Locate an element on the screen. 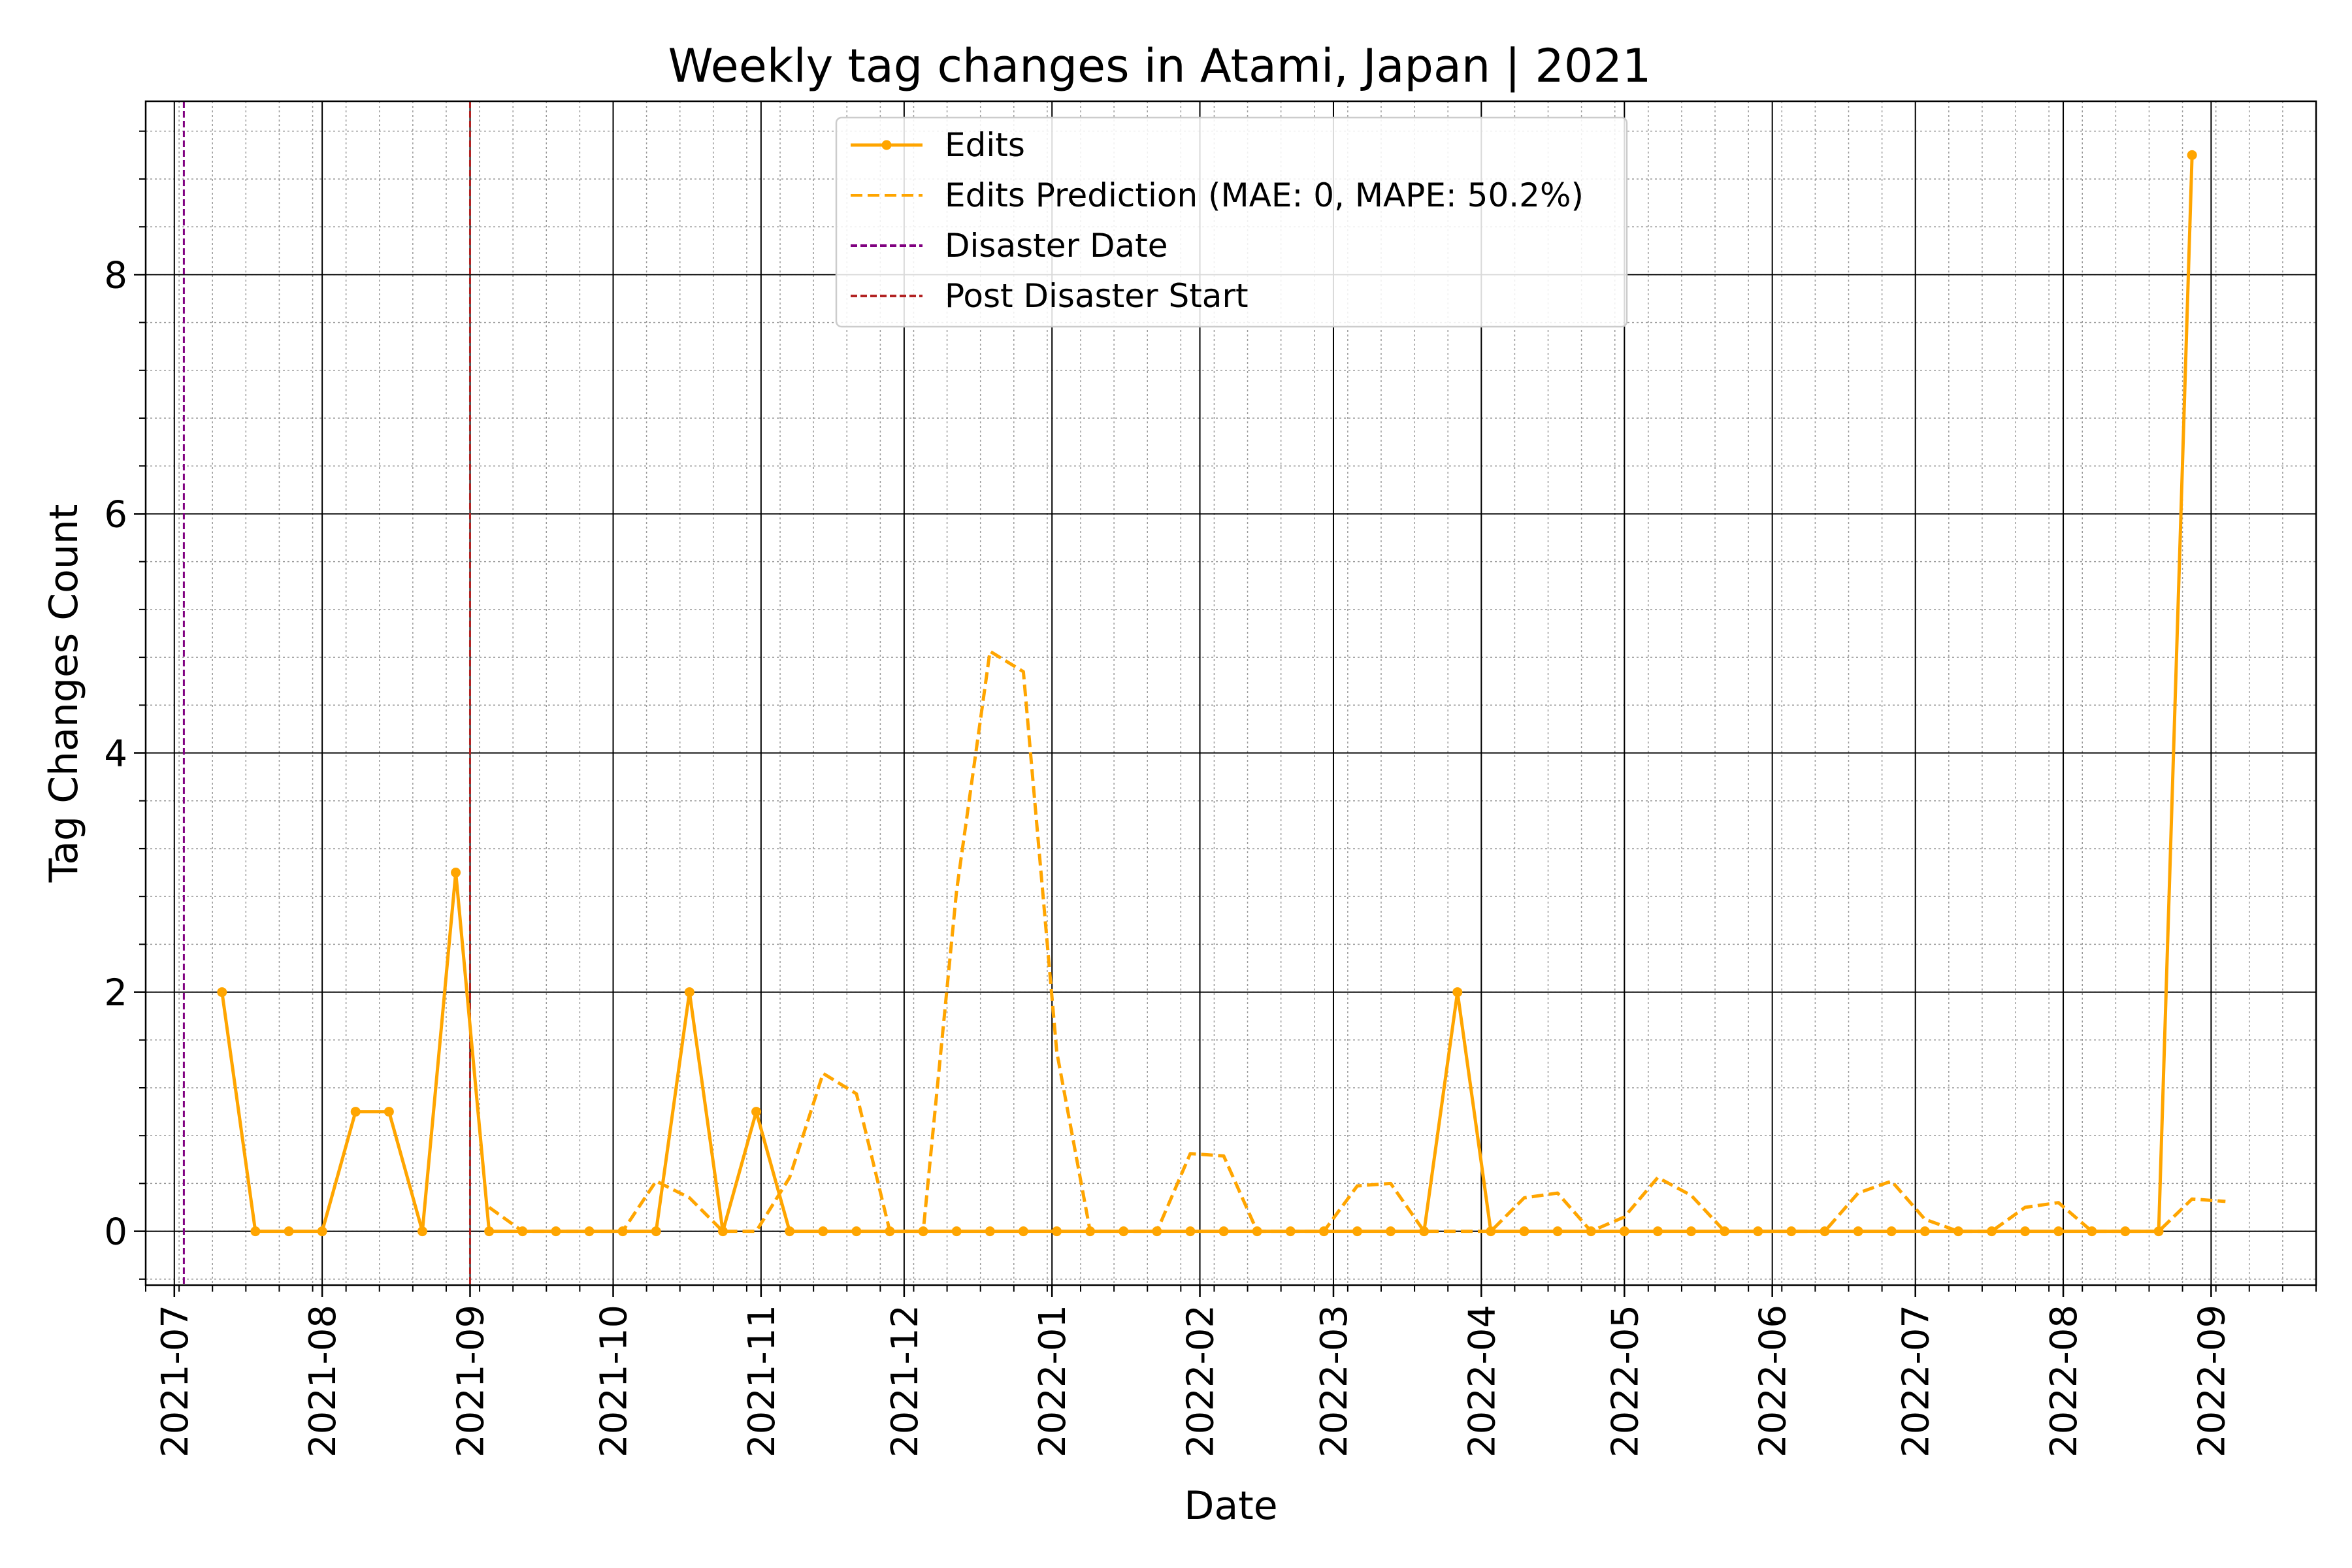 Image resolution: width=2352 pixels, height=1568 pixels. x-tick-label: 2022-07 is located at coordinates (1916, 1381).